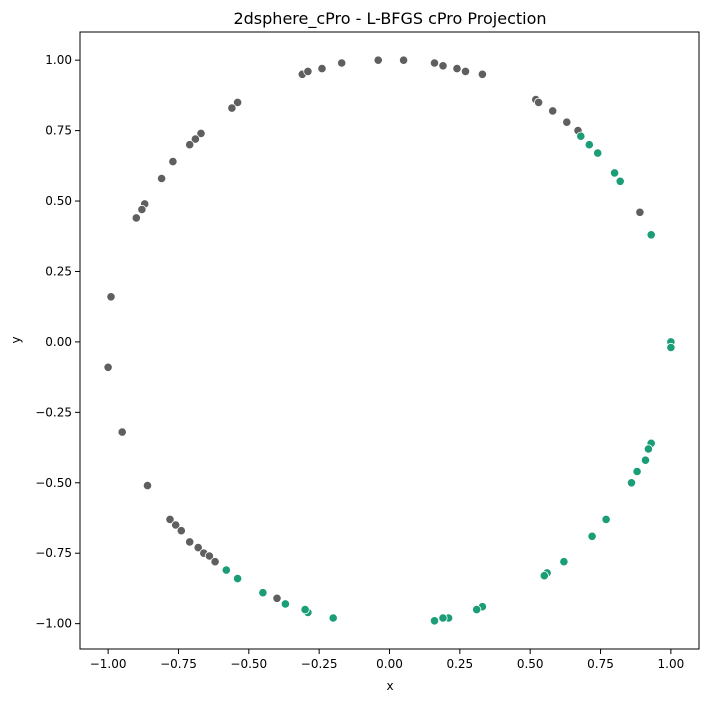  What do you see at coordinates (53, 412) in the screenshot?
I see `y-tick-label: −0.25` at bounding box center [53, 412].